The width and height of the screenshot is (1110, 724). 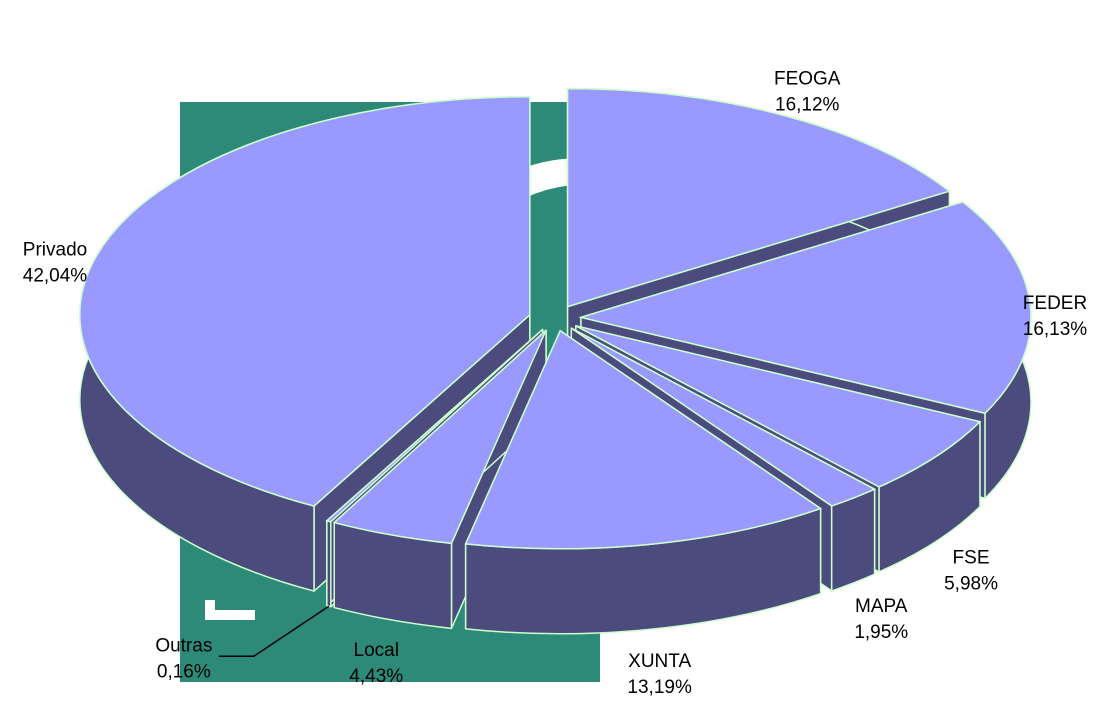 I want to click on slice-label: FSE, so click(x=971, y=557).